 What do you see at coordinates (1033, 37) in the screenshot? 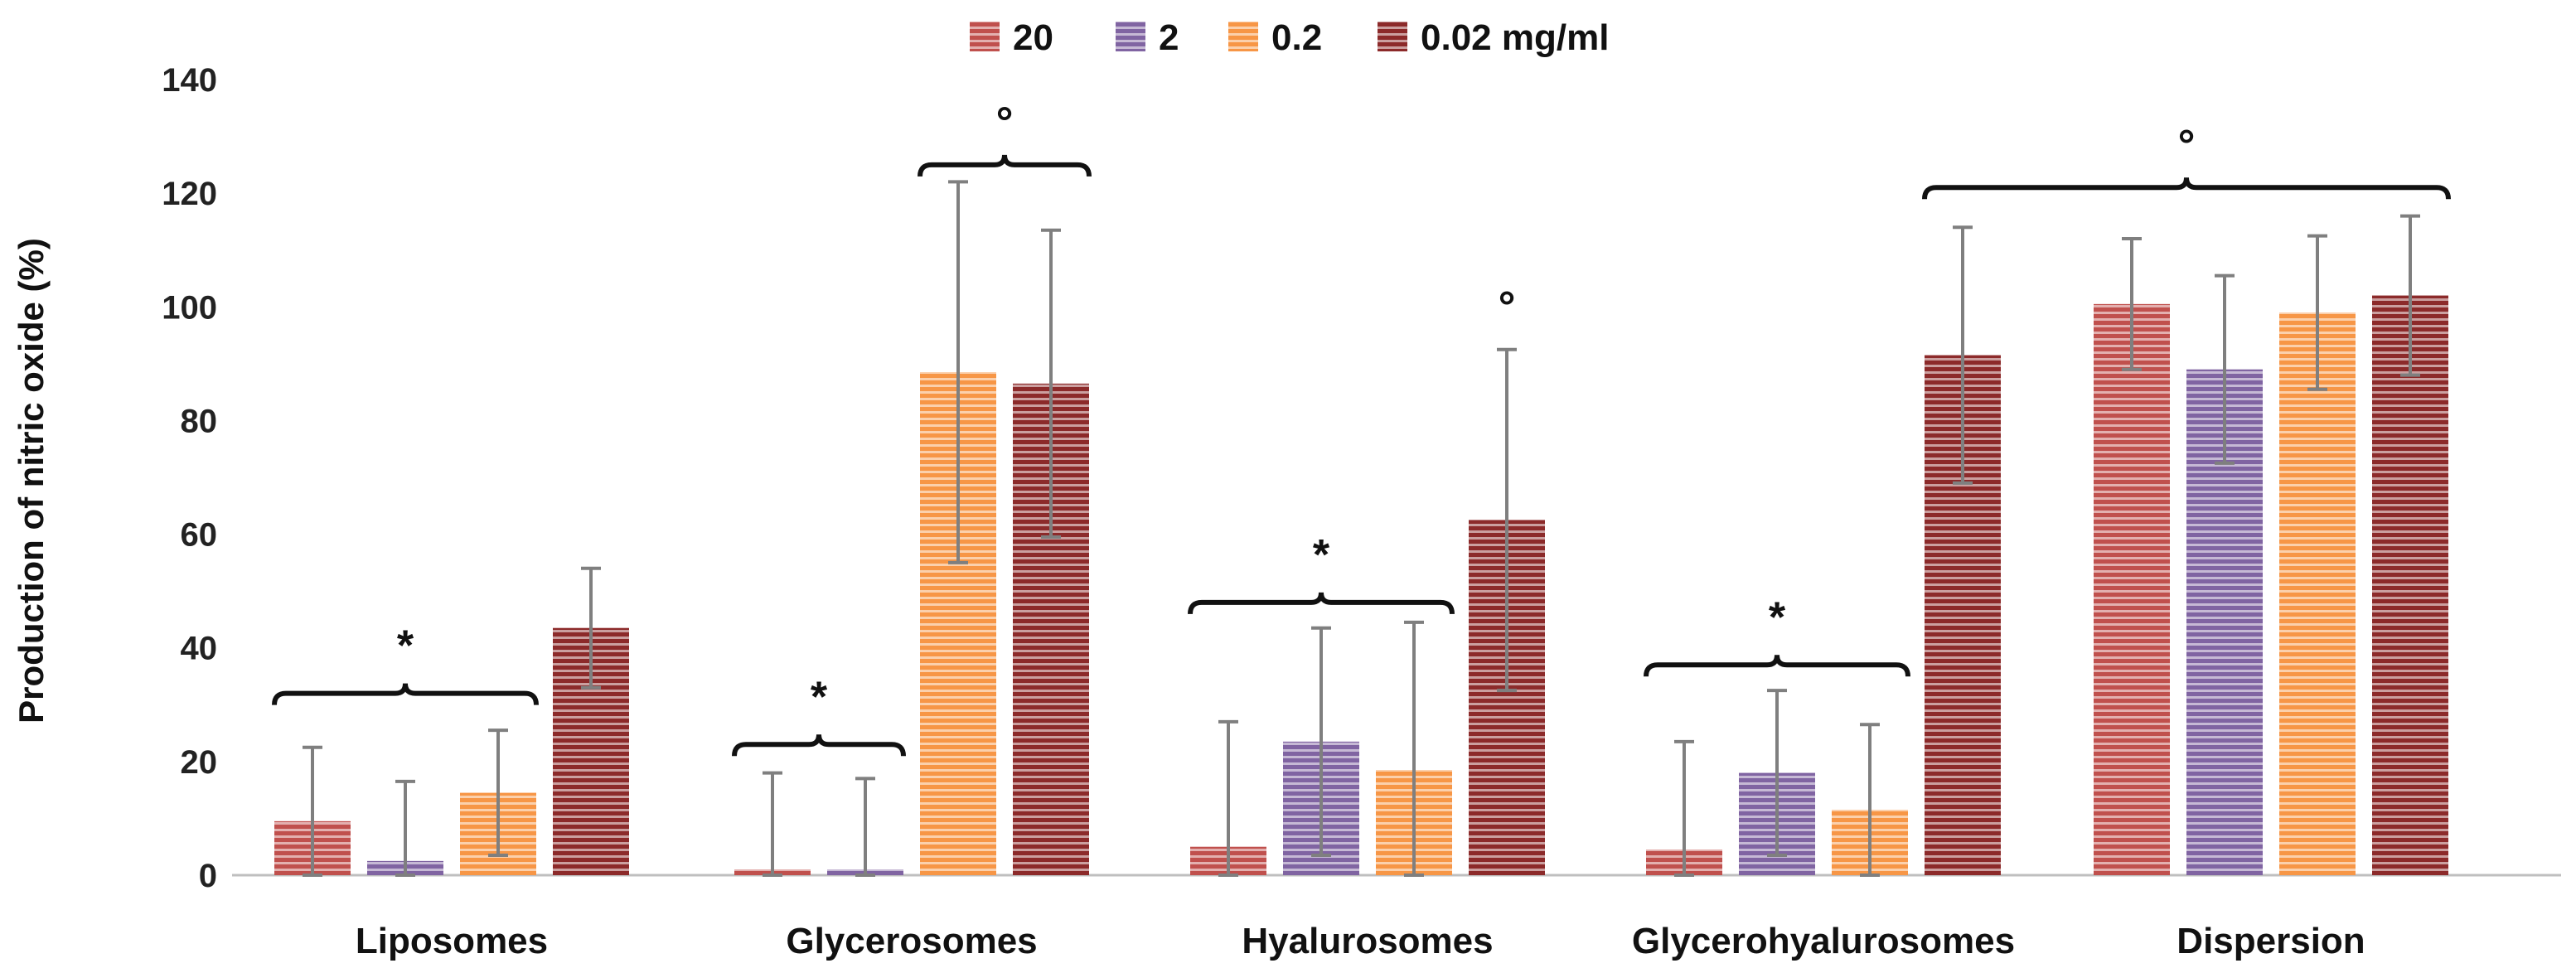
I see `legend-label-20: 20` at bounding box center [1033, 37].